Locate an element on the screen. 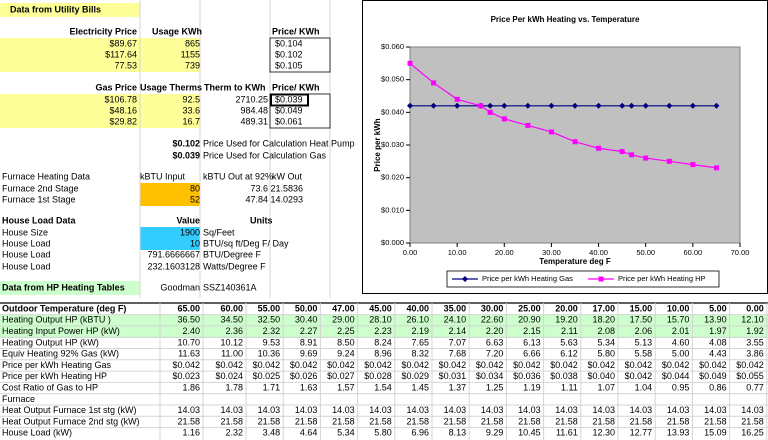 The height and width of the screenshot is (440, 768). cell: Price Used for Calculation Heat Pump is located at coordinates (279, 143).